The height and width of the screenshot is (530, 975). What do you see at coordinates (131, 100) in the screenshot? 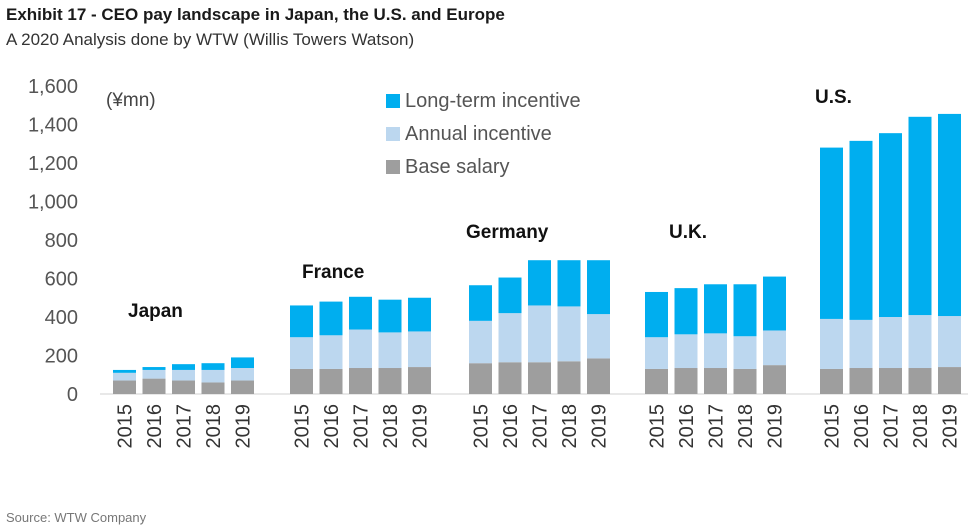
I see `unit-label: (¥mn)` at bounding box center [131, 100].